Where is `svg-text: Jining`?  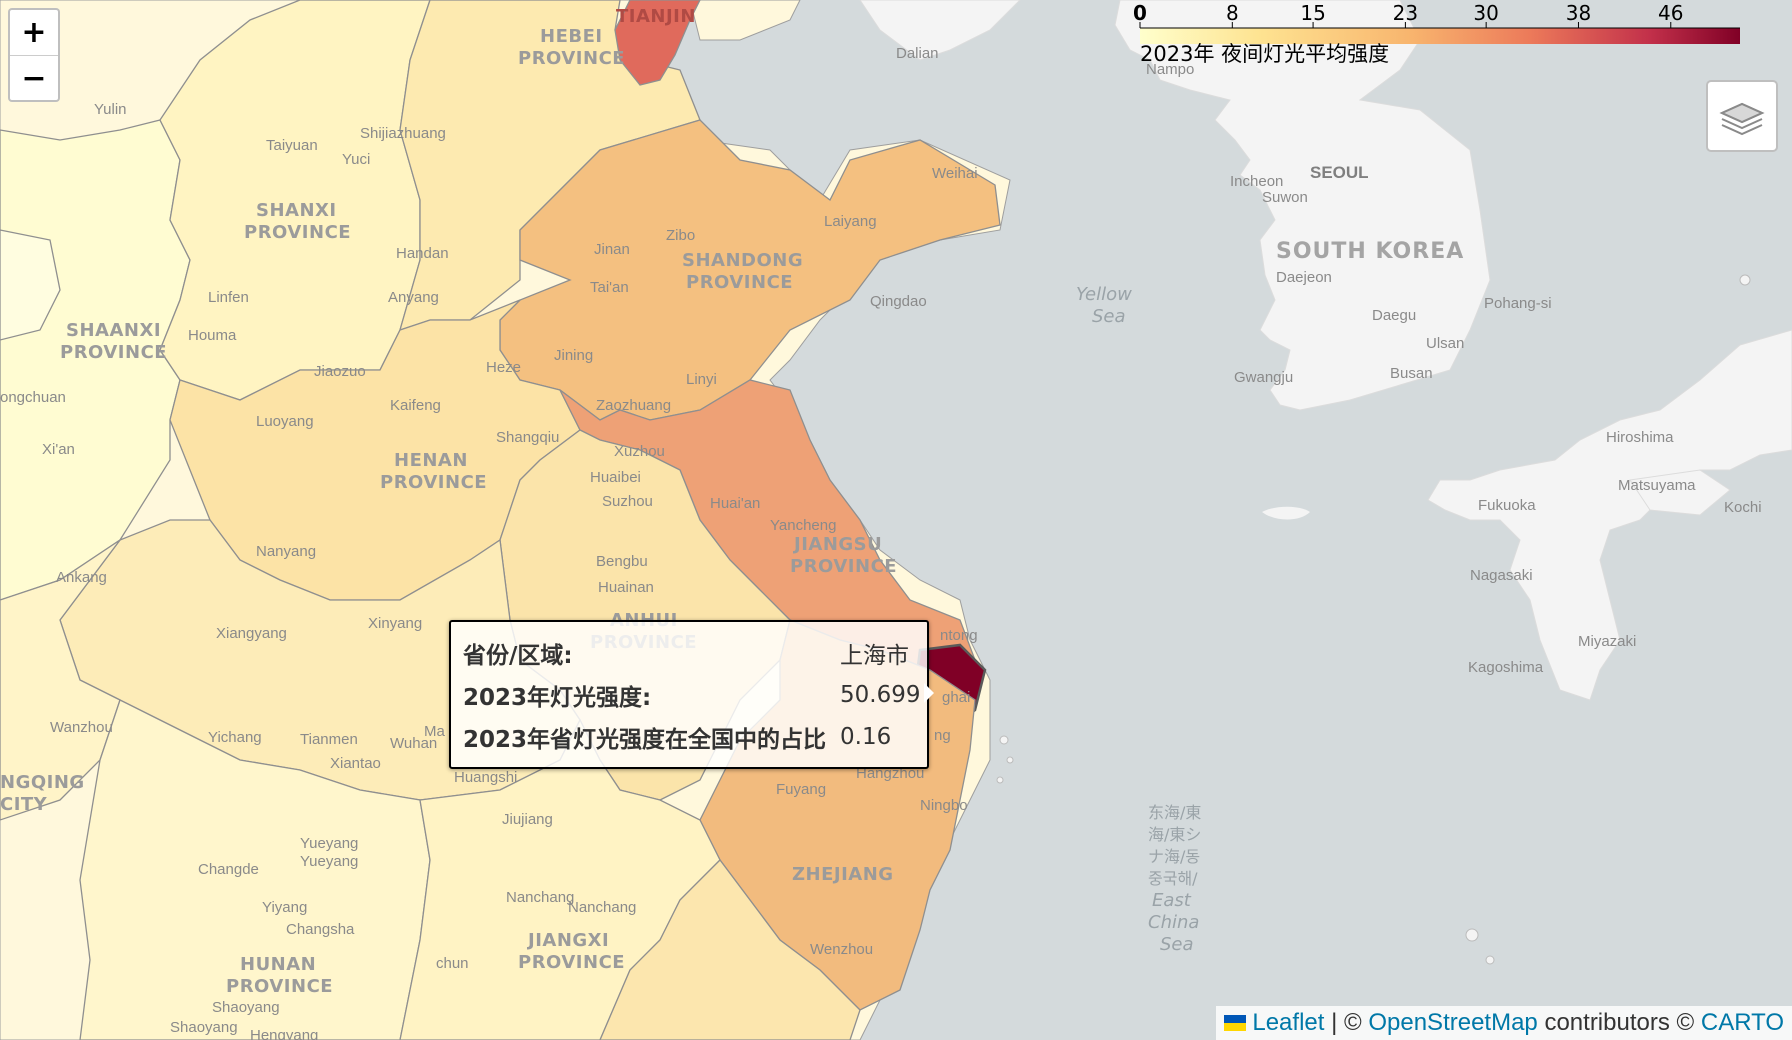 svg-text: Jining is located at coordinates (573, 355).